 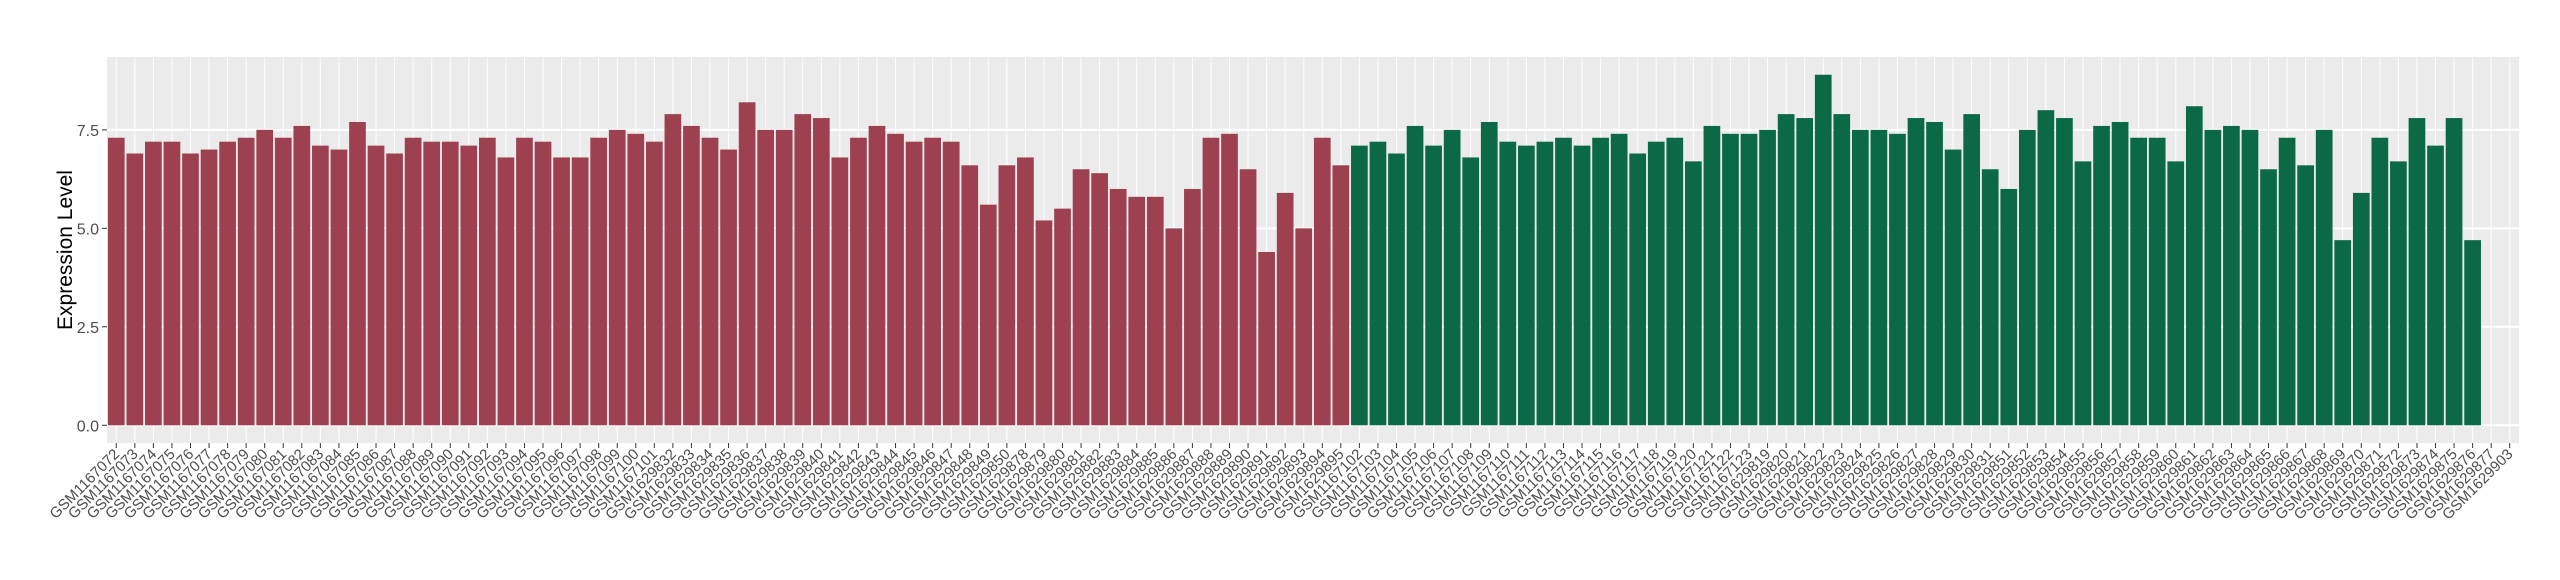 What do you see at coordinates (88, 229) in the screenshot?
I see `y-tick-label: 5.0` at bounding box center [88, 229].